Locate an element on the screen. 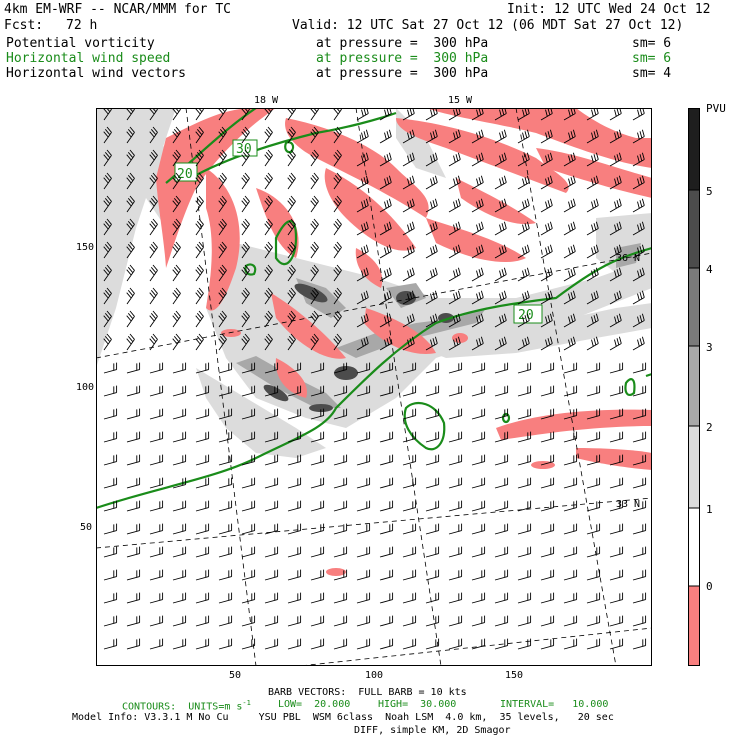 The image size is (740, 740). colorbar-label-2: 2 is located at coordinates (709, 427).